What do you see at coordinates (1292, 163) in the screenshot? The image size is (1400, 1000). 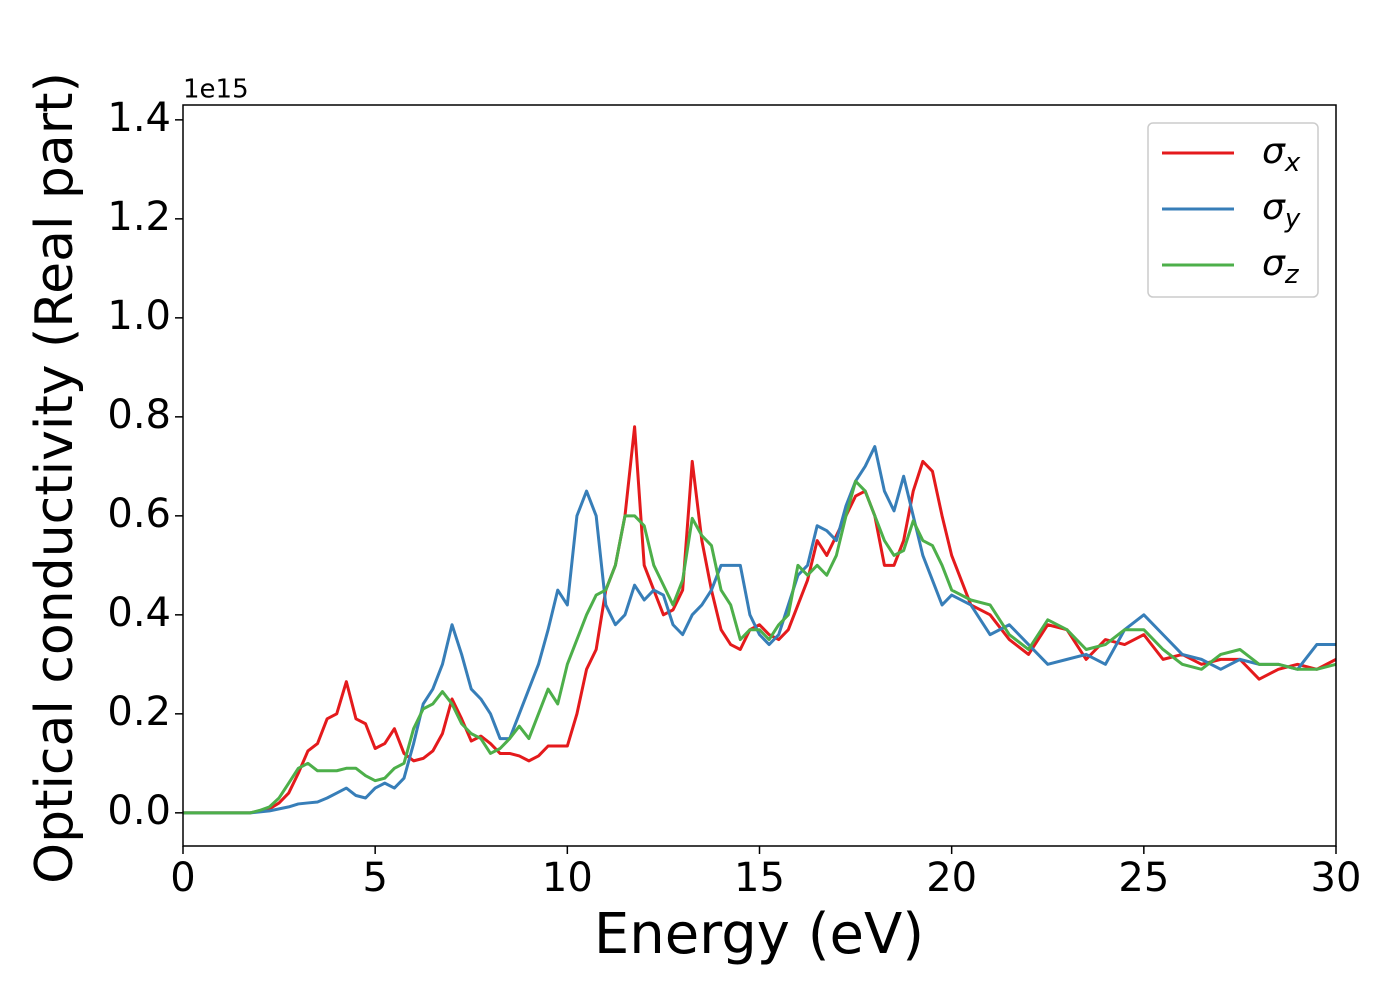 I see `legend-label-sub: x` at bounding box center [1292, 163].